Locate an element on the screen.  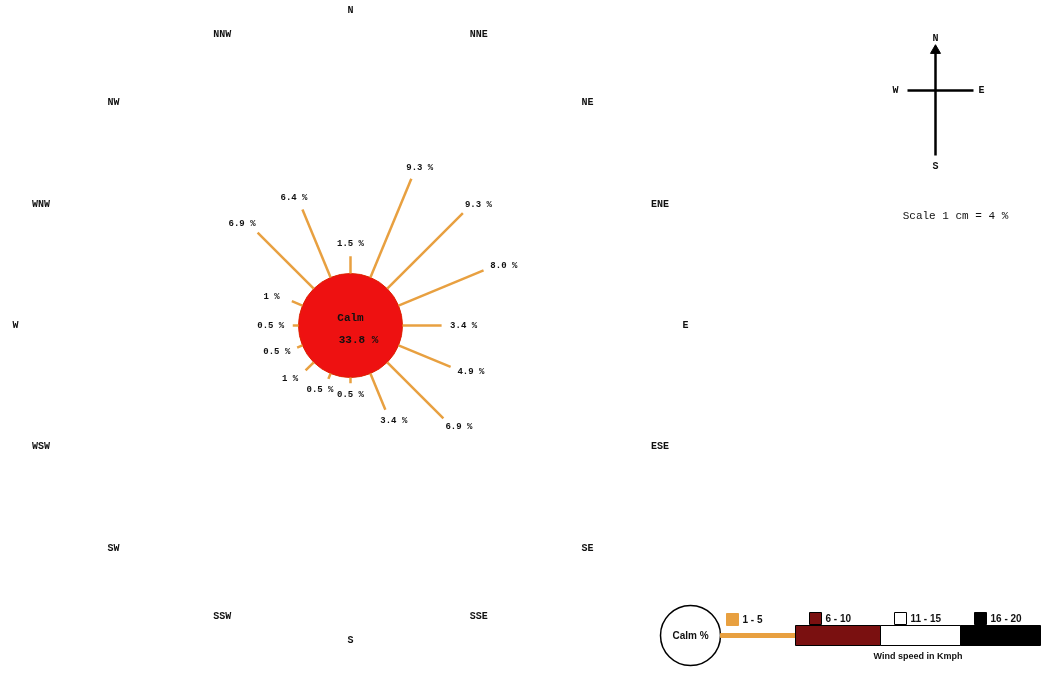
category-label: E is located at coordinates (685, 325).